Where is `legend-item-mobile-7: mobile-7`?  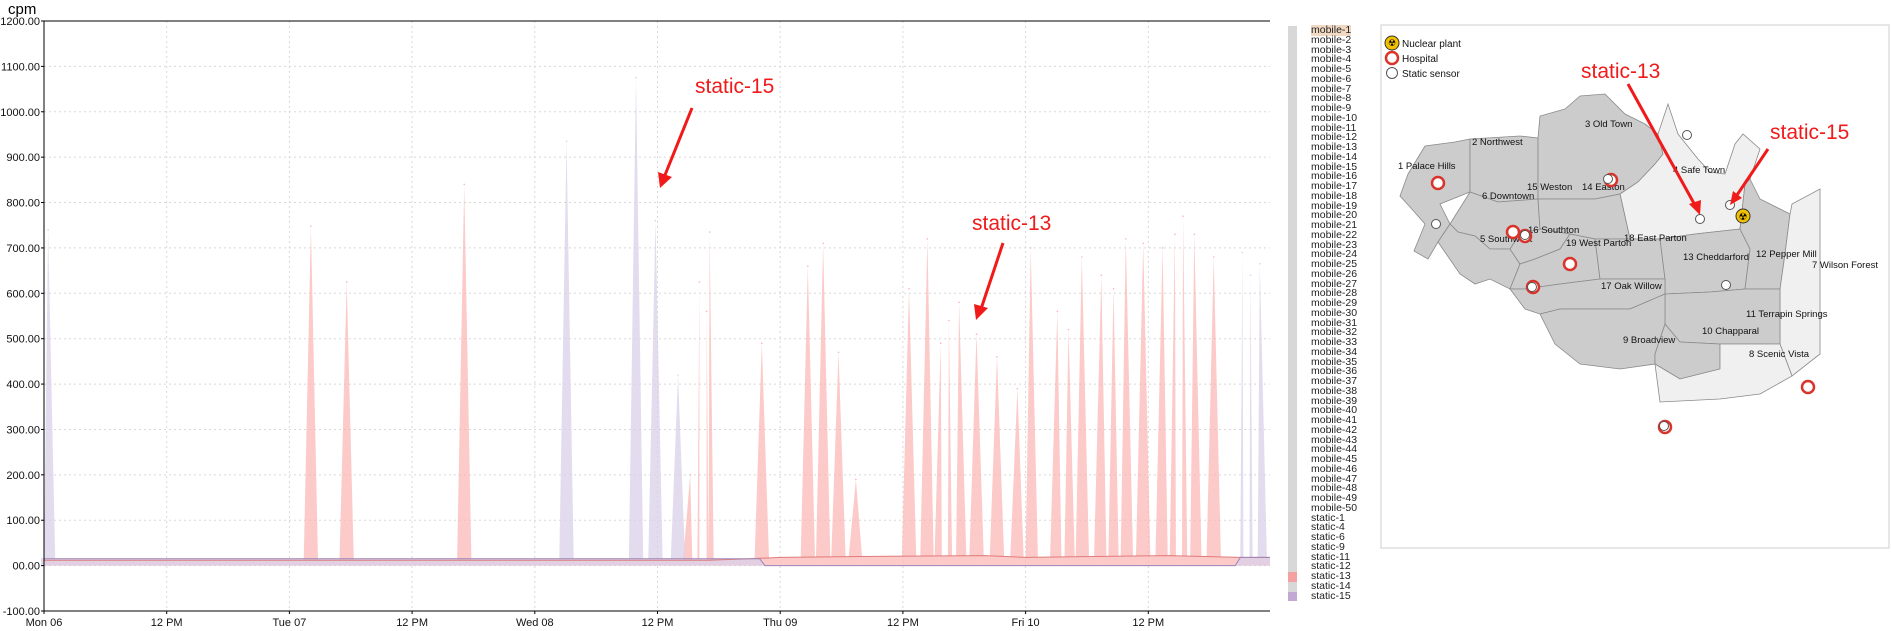 legend-item-mobile-7: mobile-7 is located at coordinates (1328, 89).